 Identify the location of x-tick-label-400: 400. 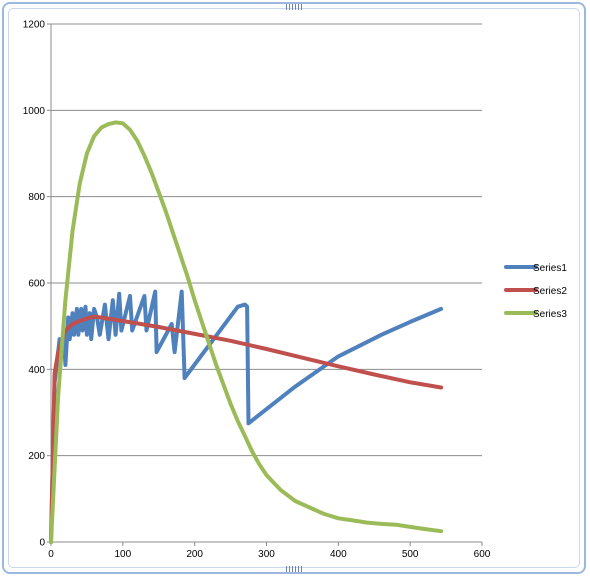
(338, 554).